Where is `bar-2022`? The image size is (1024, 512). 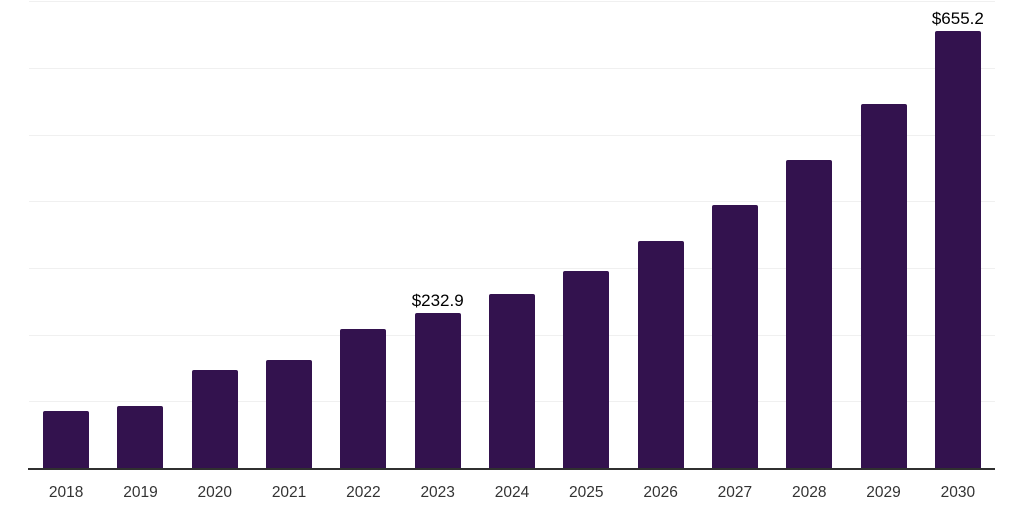 bar-2022 is located at coordinates (363, 398).